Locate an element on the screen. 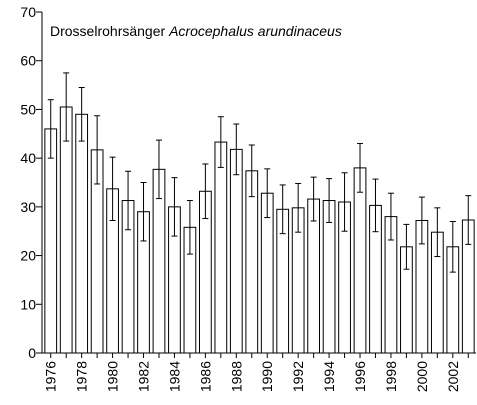 Image resolution: width=477 pixels, height=405 pixels. x-tick-label: 1982 is located at coordinates (144, 376).